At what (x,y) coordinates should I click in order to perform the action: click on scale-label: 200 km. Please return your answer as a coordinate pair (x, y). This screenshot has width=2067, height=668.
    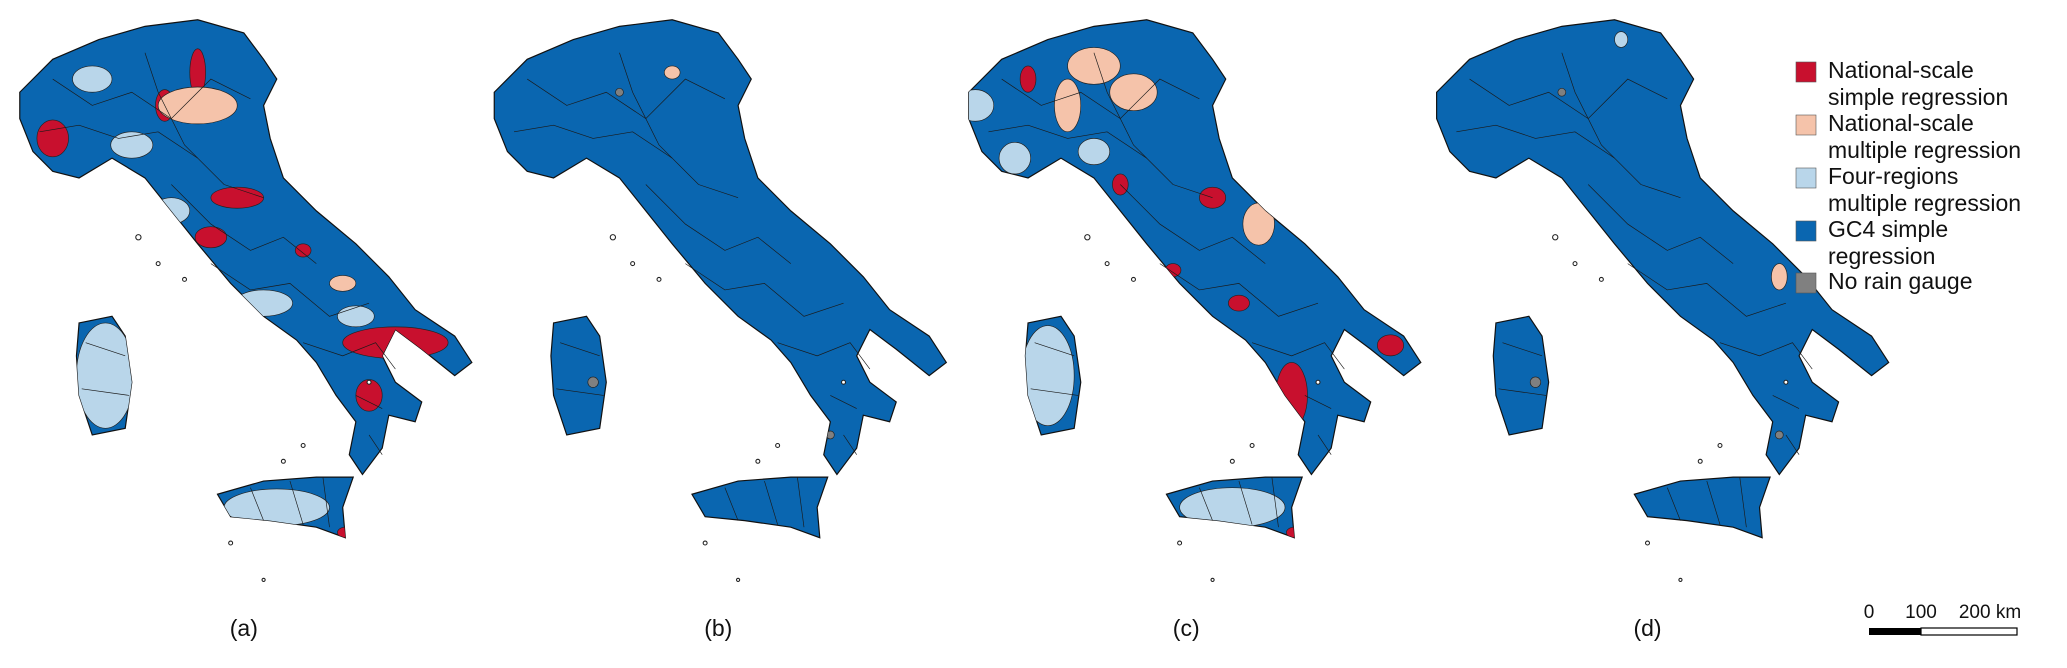
    Looking at the image, I should click on (1990, 612).